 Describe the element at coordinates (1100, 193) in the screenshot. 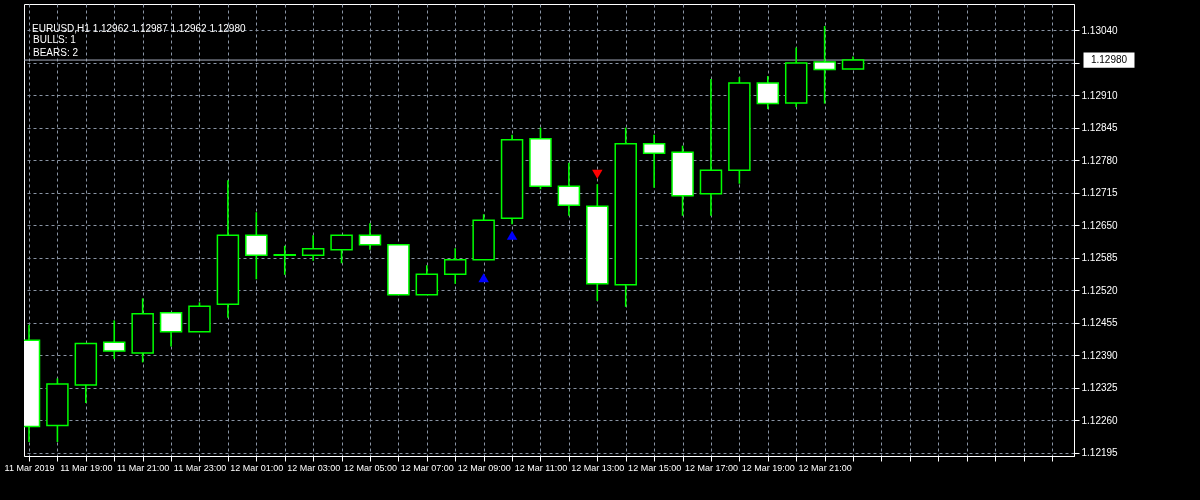

I see `y-tick-label: 1.12715` at that location.